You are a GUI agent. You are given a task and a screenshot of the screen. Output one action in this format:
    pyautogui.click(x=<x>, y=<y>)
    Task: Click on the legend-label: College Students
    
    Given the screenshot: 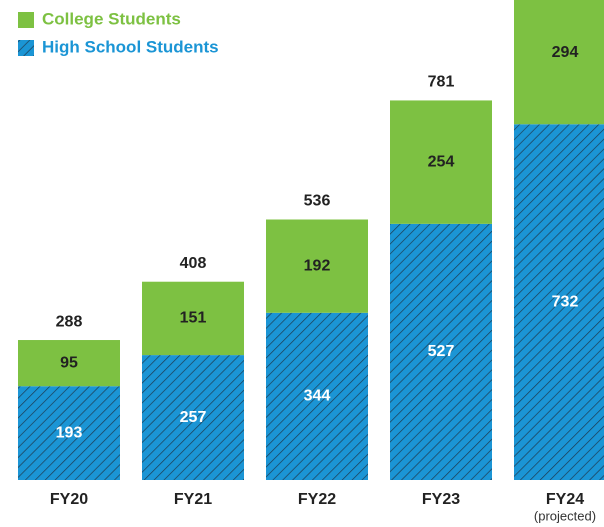 What is the action you would take?
    pyautogui.click(x=111, y=18)
    